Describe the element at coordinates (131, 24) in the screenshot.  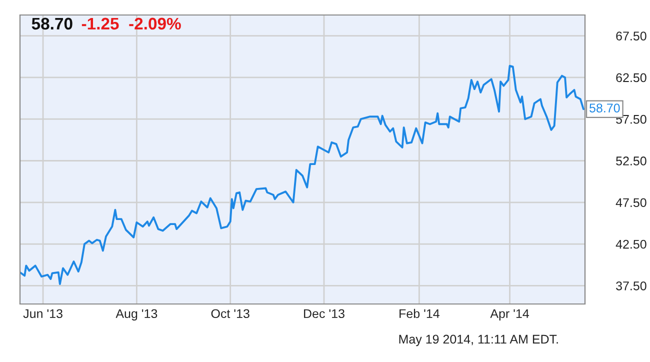
I see `chart-subtitle: -1.25 -2.09%` at that location.